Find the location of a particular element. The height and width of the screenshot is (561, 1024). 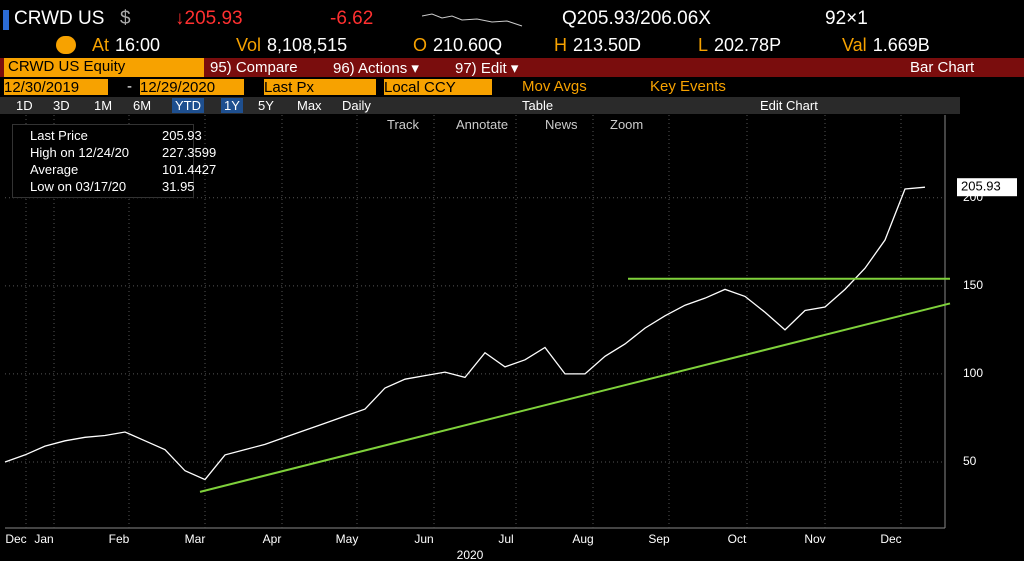

ccy: Local CCY is located at coordinates (438, 87).